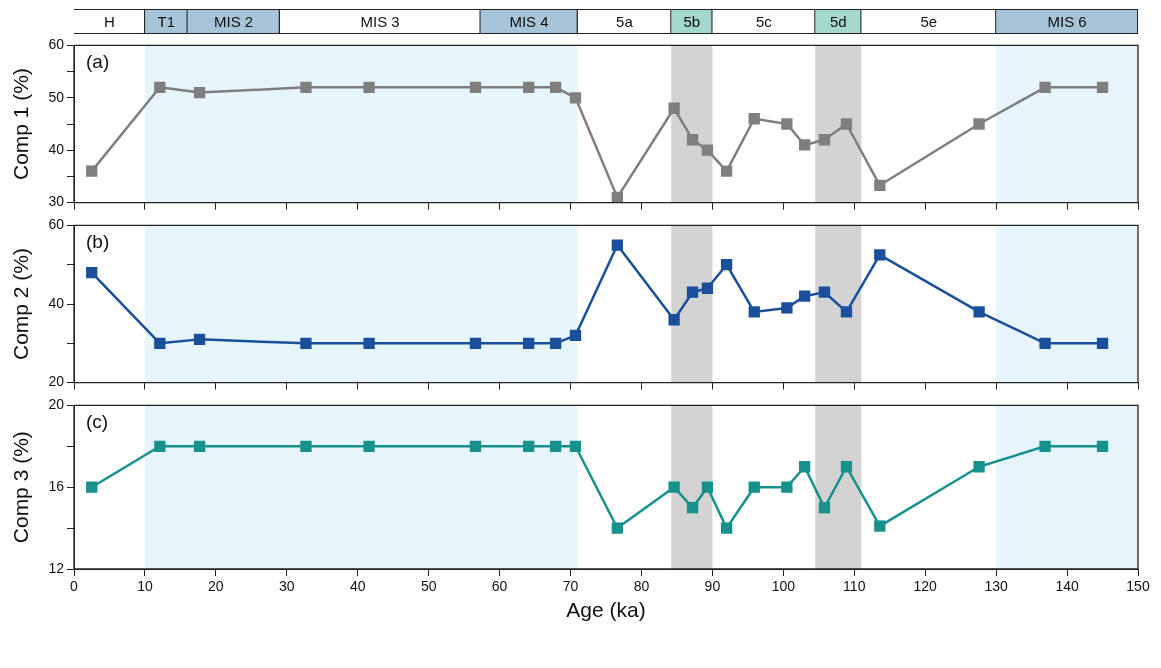  Describe the element at coordinates (929, 21) in the screenshot. I see `series-label: 5e` at that location.